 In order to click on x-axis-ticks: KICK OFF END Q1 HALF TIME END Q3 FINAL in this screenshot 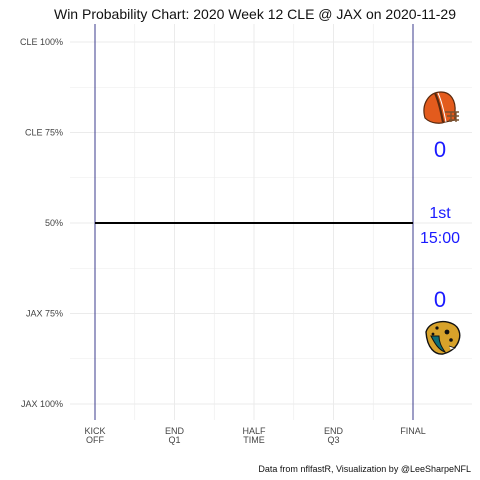, I will do `click(254, 435)`.